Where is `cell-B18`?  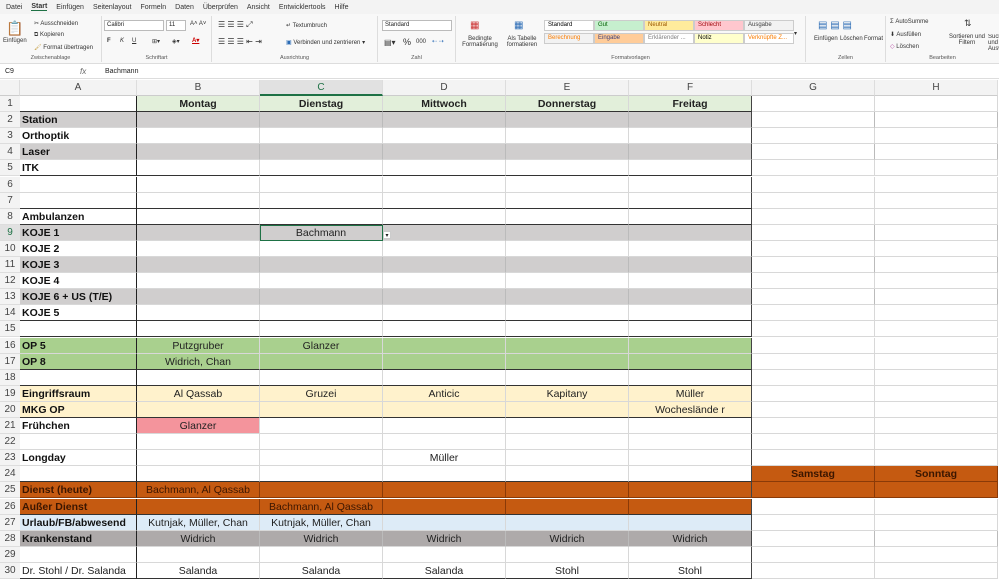 cell-B18 is located at coordinates (198, 377).